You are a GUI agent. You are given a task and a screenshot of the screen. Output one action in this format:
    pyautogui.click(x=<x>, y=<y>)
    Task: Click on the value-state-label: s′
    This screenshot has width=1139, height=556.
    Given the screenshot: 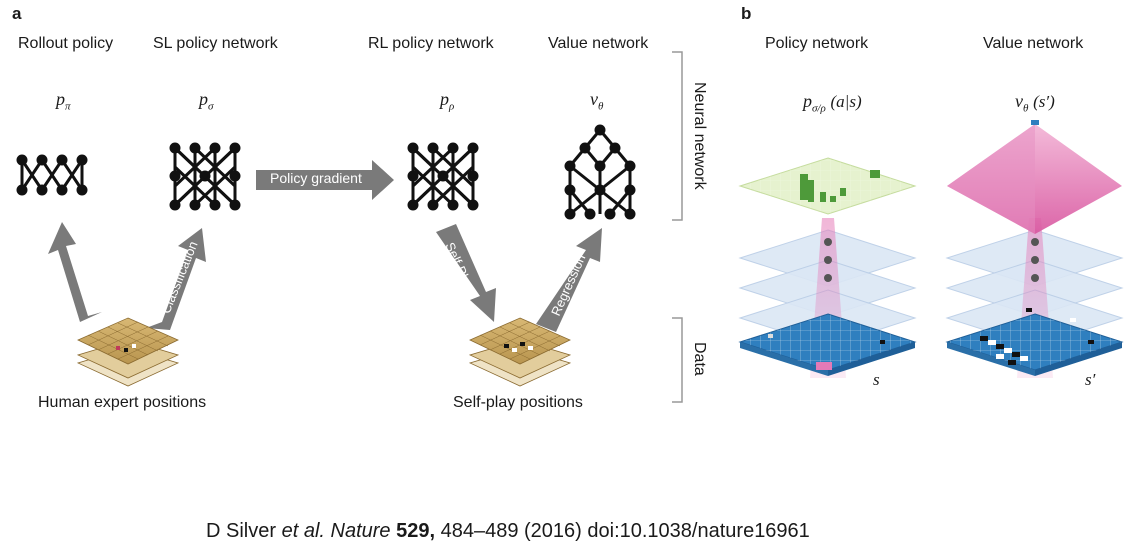 What is the action you would take?
    pyautogui.click(x=1090, y=379)
    